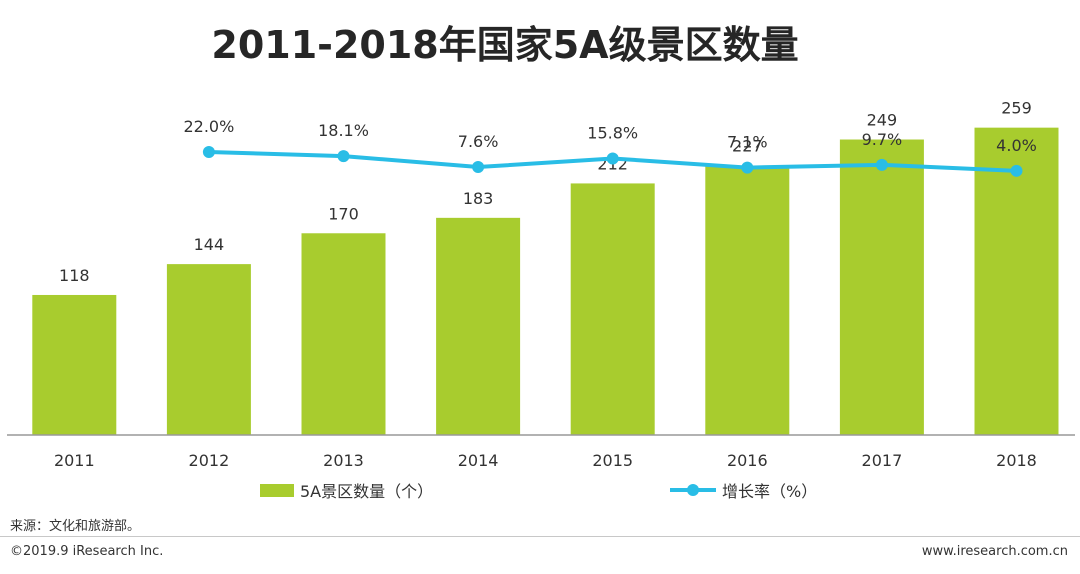 The height and width of the screenshot is (574, 1080). What do you see at coordinates (208, 349) in the screenshot?
I see `bar-2012` at bounding box center [208, 349].